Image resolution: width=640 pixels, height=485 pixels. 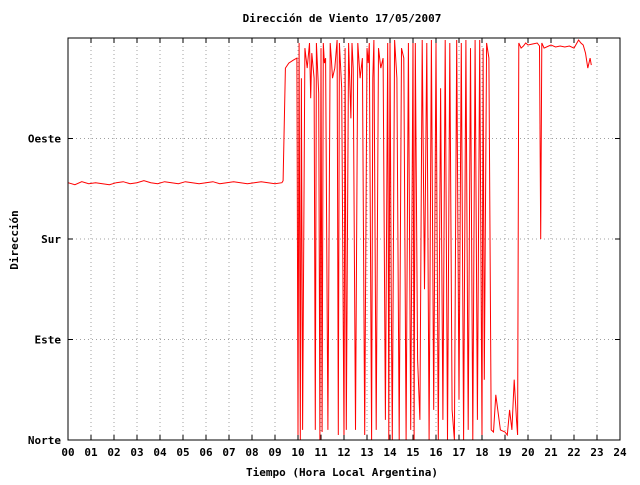 I want to click on x-tick-label: 19, so click(x=504, y=452).